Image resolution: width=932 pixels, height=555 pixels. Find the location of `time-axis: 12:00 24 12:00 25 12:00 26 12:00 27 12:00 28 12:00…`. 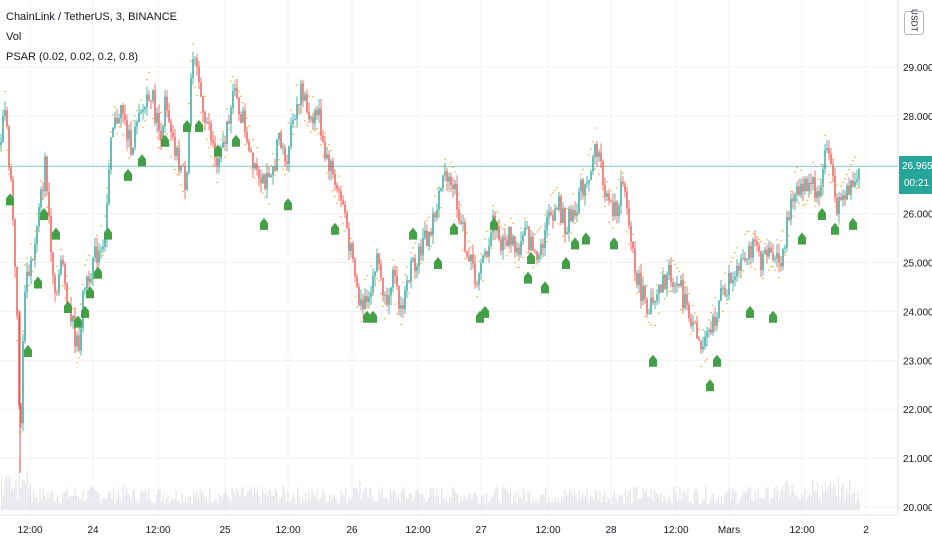

time-axis: 12:00 24 12:00 25 12:00 26 12:00 27 12:00 28 12:00… is located at coordinates (443, 530).